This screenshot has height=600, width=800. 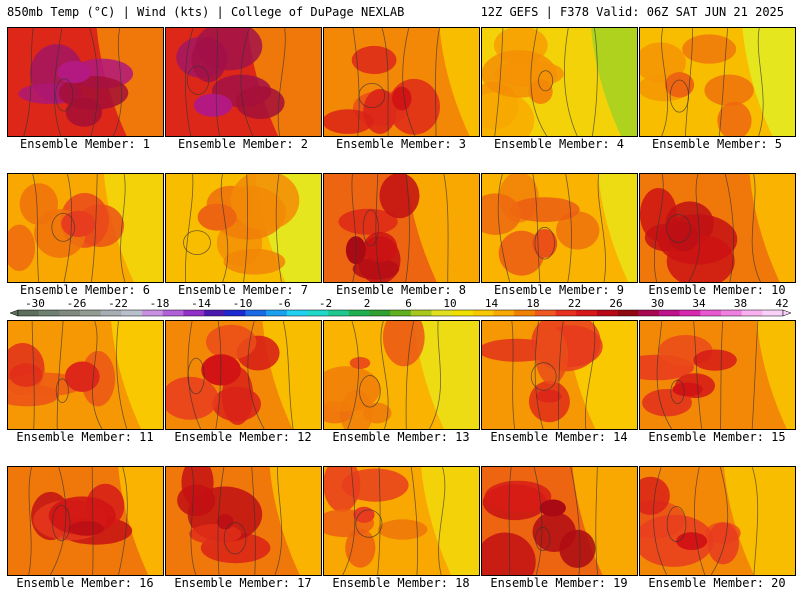 What do you see at coordinates (325, 303) in the screenshot?
I see `colorbar-tick-label: -2` at bounding box center [325, 303].